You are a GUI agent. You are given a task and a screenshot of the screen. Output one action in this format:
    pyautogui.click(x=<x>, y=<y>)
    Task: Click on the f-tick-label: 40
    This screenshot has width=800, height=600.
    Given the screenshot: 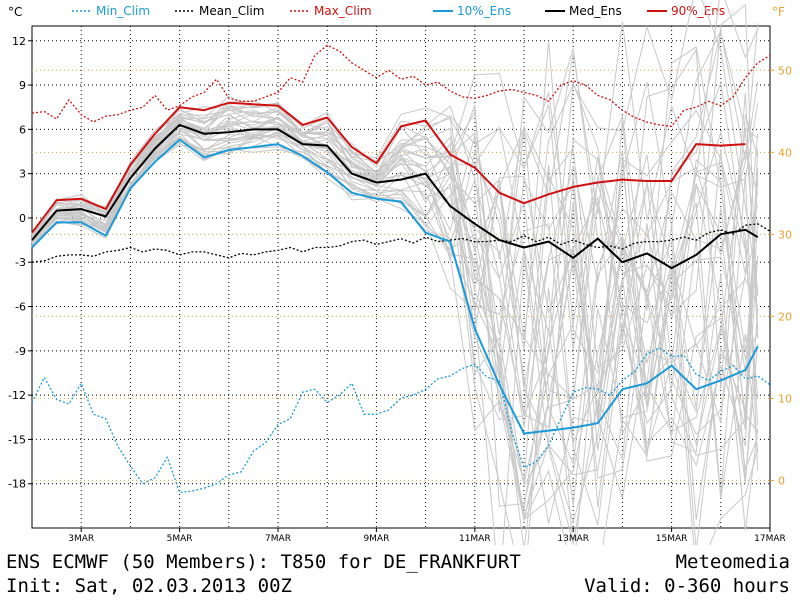 What is the action you would take?
    pyautogui.click(x=785, y=152)
    